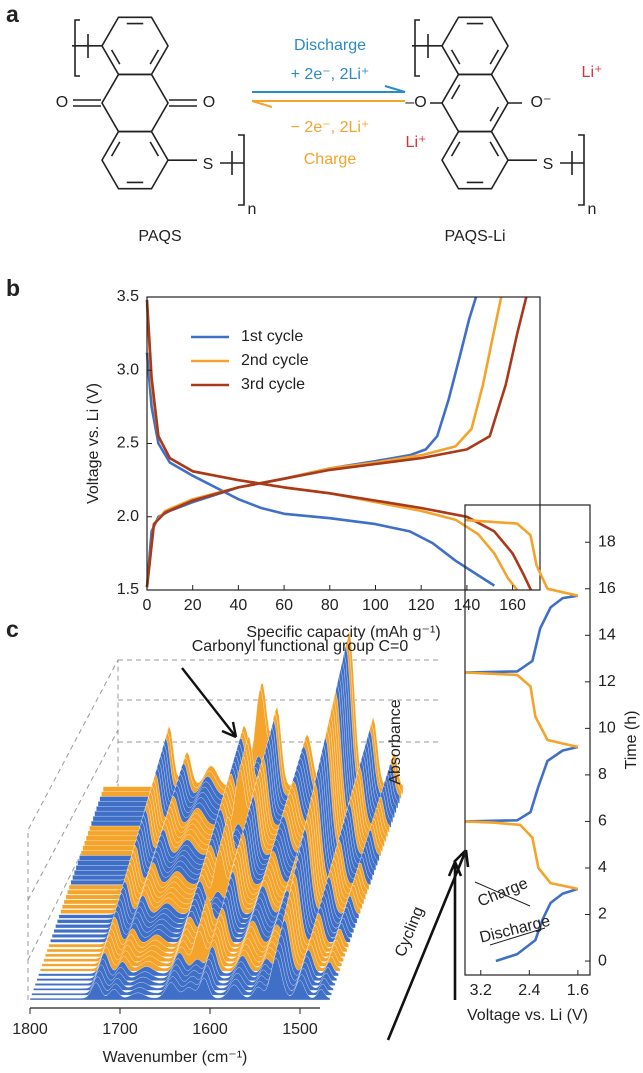 This screenshot has height=1073, width=643. I want to click on compound-name: PAQS, so click(159, 236).